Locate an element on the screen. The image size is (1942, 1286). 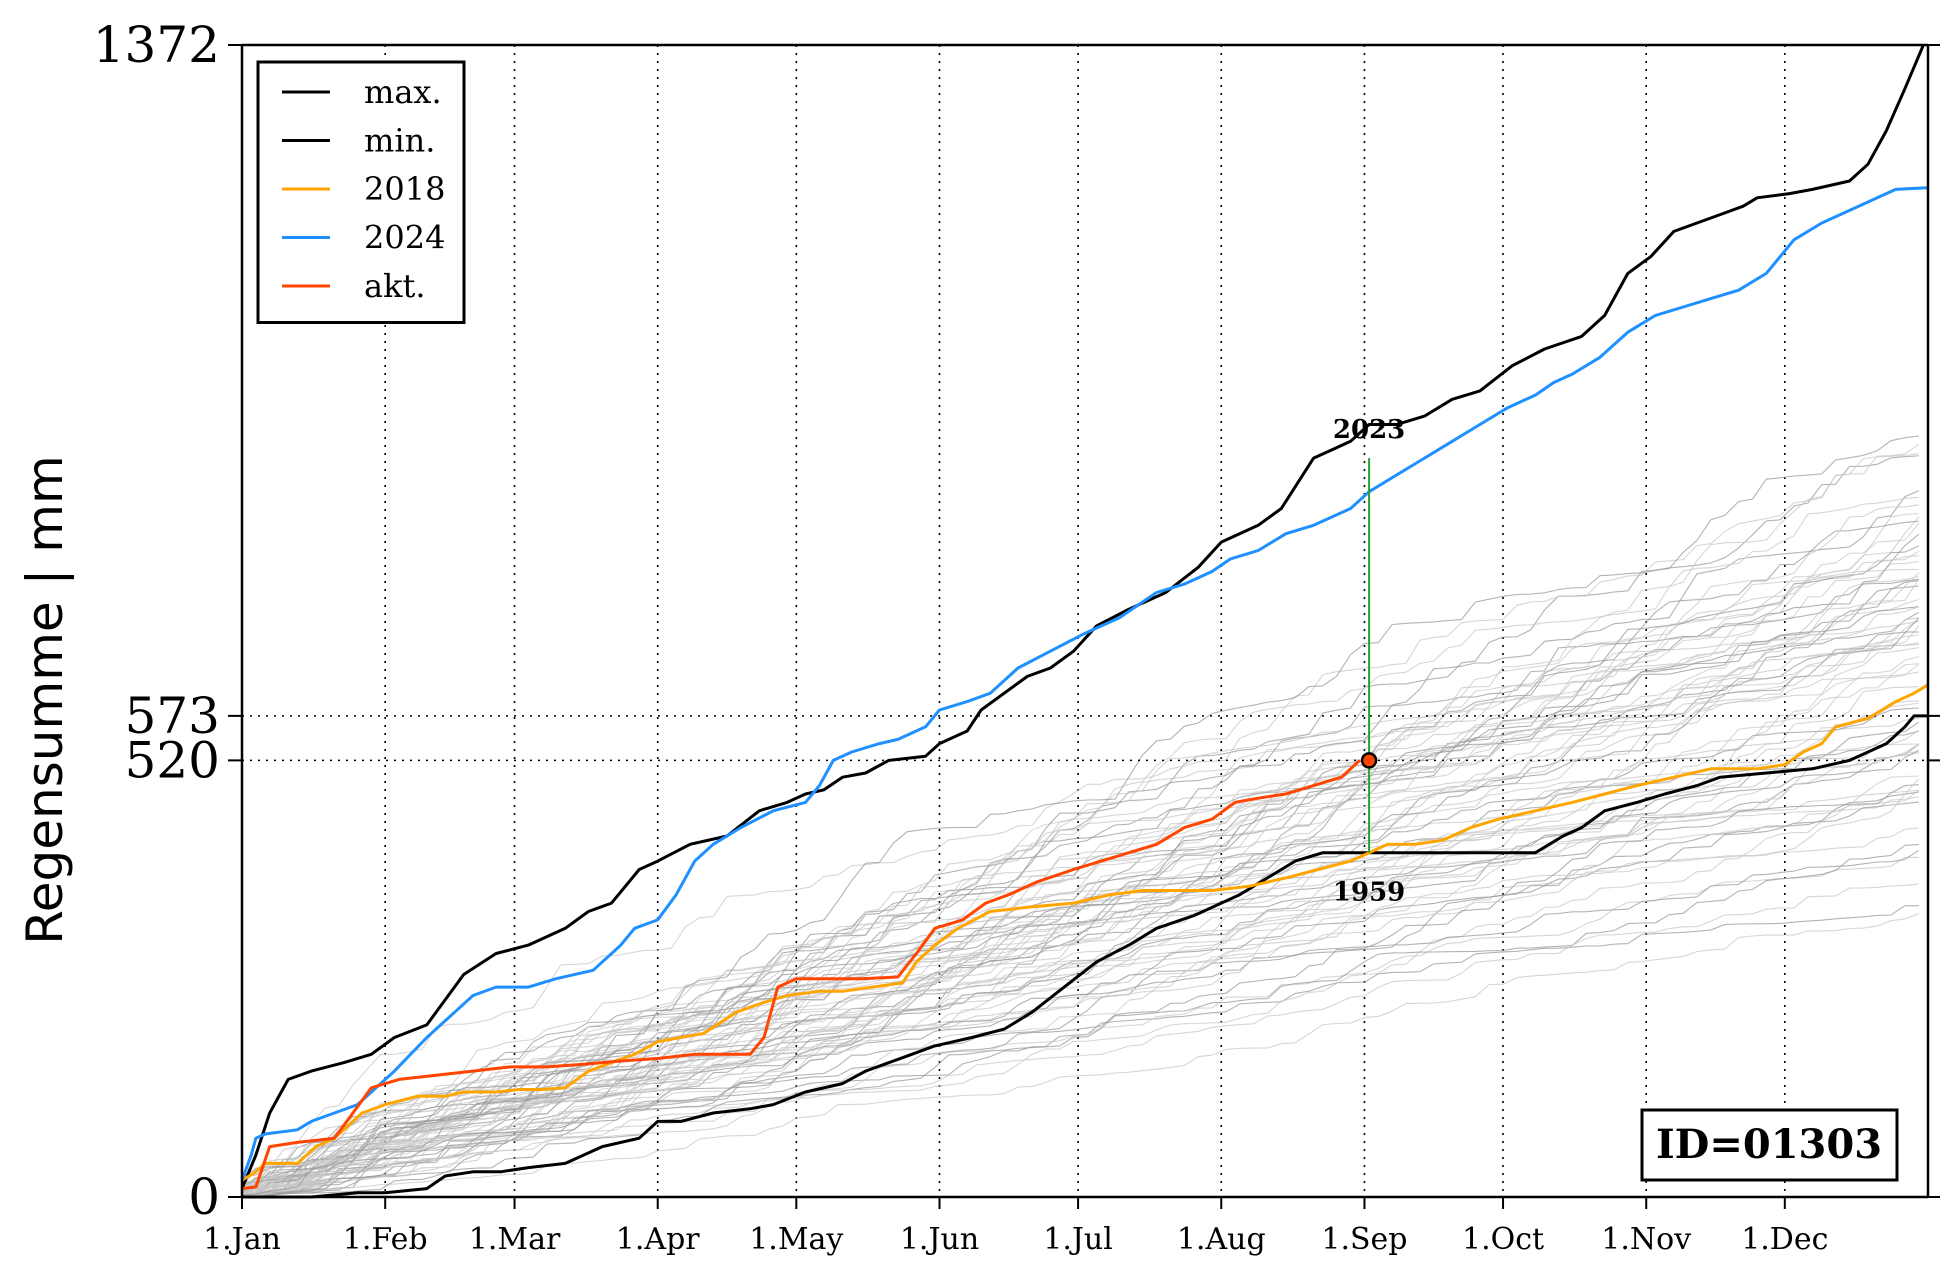
station-id-frame is located at coordinates (1769, 1145).